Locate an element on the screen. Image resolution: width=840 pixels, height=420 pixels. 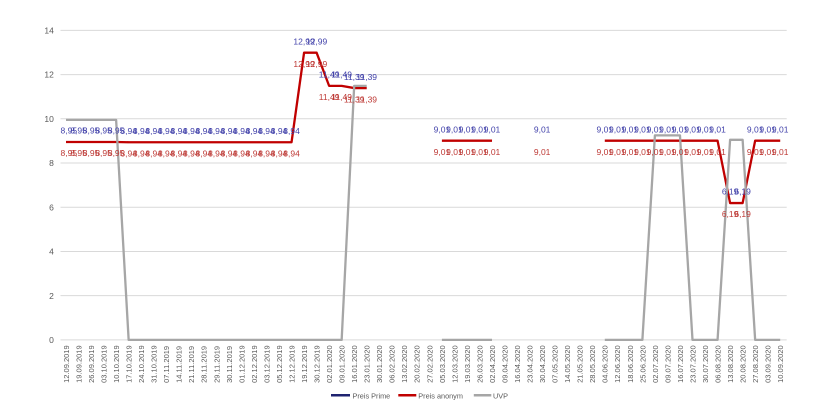
svg-text: 09.07.2020 is located at coordinates (667, 364).